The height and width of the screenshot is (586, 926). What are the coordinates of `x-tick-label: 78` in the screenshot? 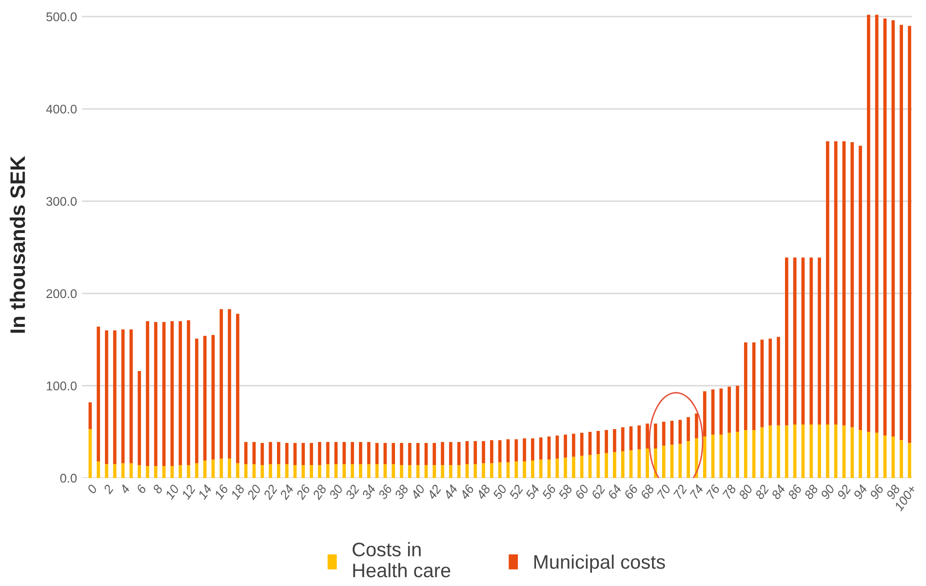 It's located at (729, 492).